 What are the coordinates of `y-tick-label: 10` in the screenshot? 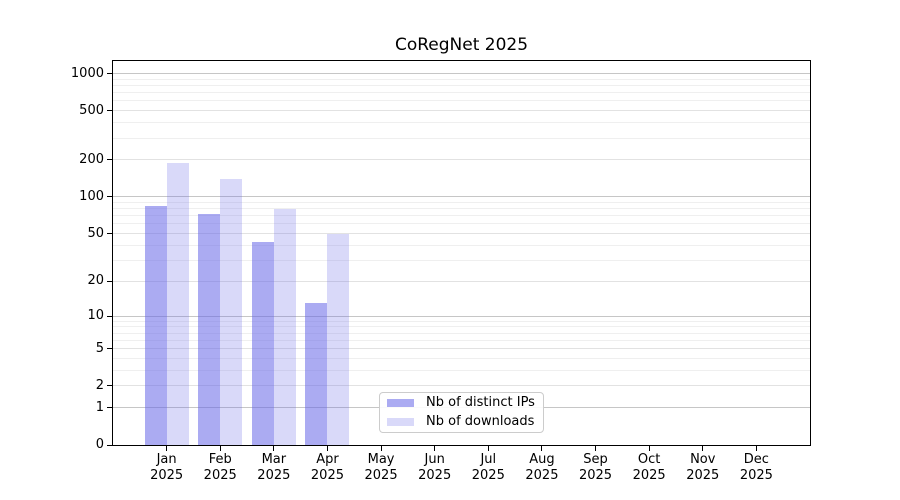 It's located at (95, 316).